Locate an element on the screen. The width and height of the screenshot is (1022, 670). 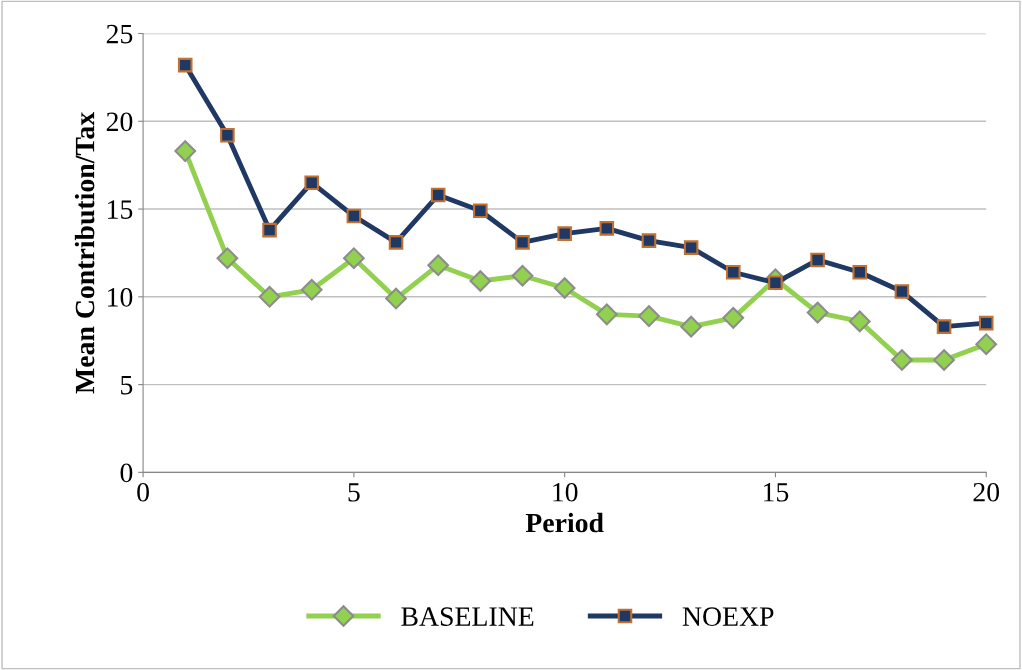
x-tick-label: 15 is located at coordinates (776, 492).